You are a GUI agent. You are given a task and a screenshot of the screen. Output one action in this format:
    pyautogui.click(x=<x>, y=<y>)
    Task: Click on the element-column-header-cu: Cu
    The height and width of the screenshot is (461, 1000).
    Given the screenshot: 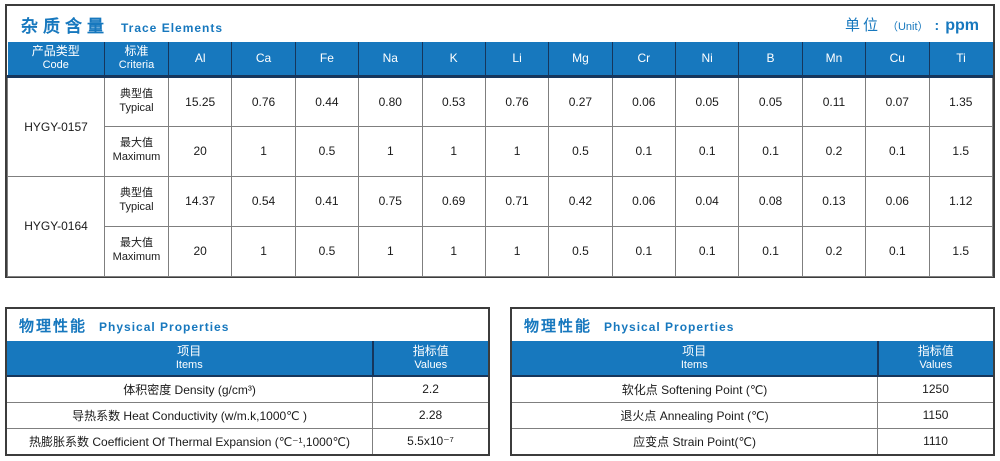 What is the action you would take?
    pyautogui.click(x=897, y=60)
    